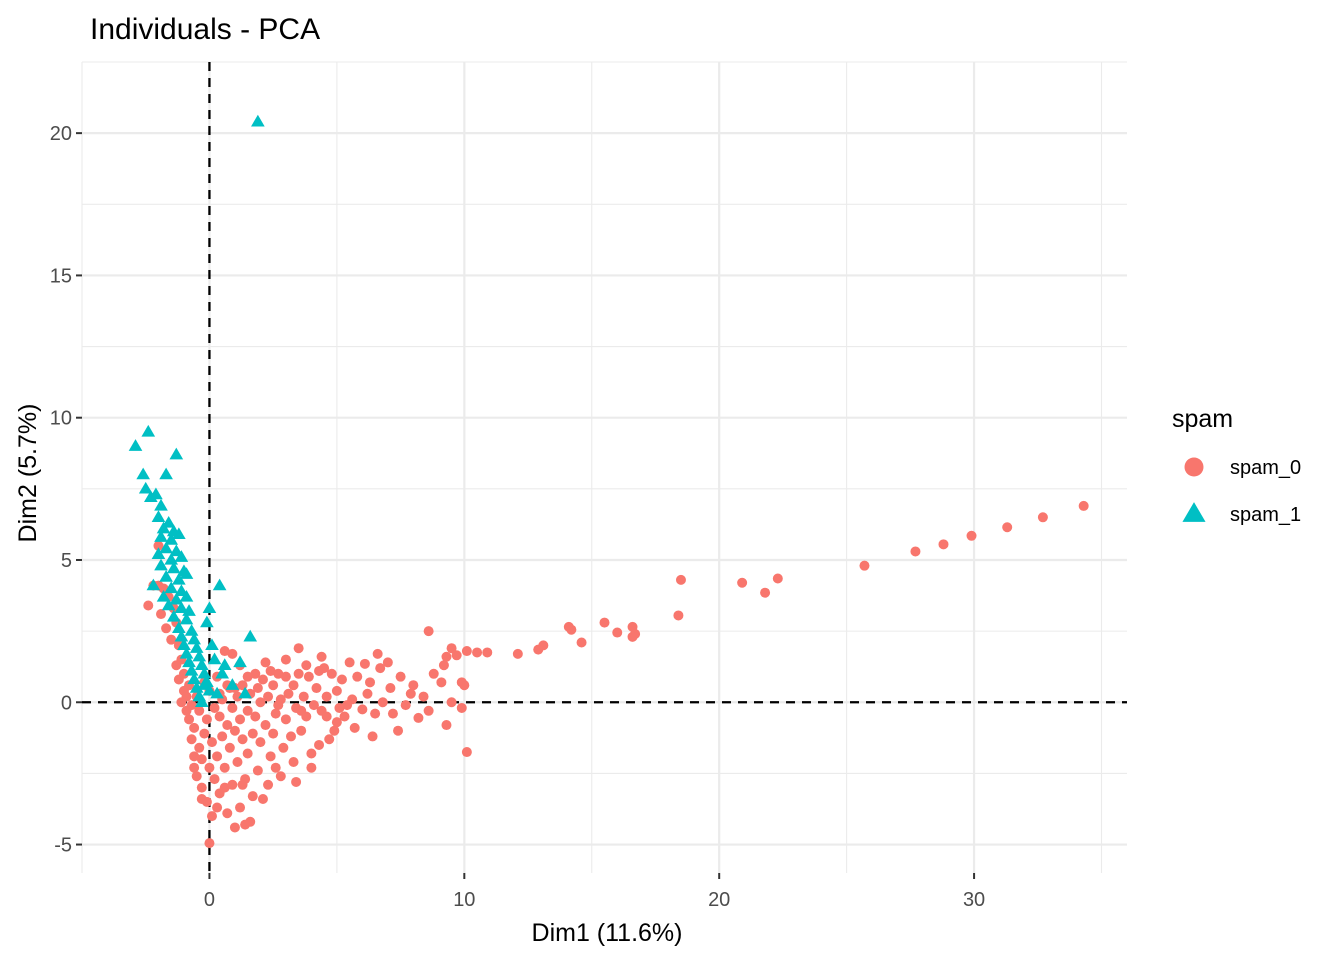 This screenshot has width=1344, height=960. What do you see at coordinates (66, 490) in the screenshot?
I see `y-axis-ticks: -5 0 5 10 15 20` at bounding box center [66, 490].